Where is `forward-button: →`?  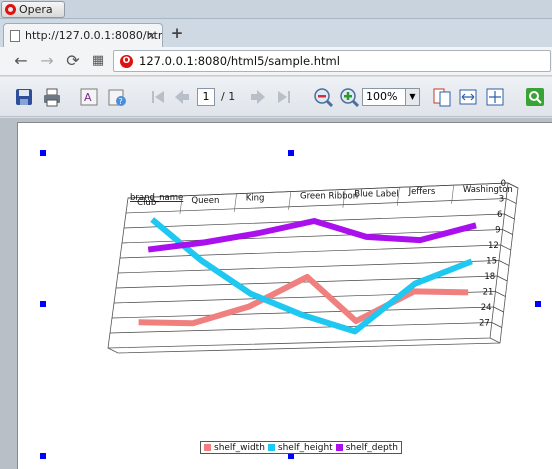
forward-button: → is located at coordinates (47, 60).